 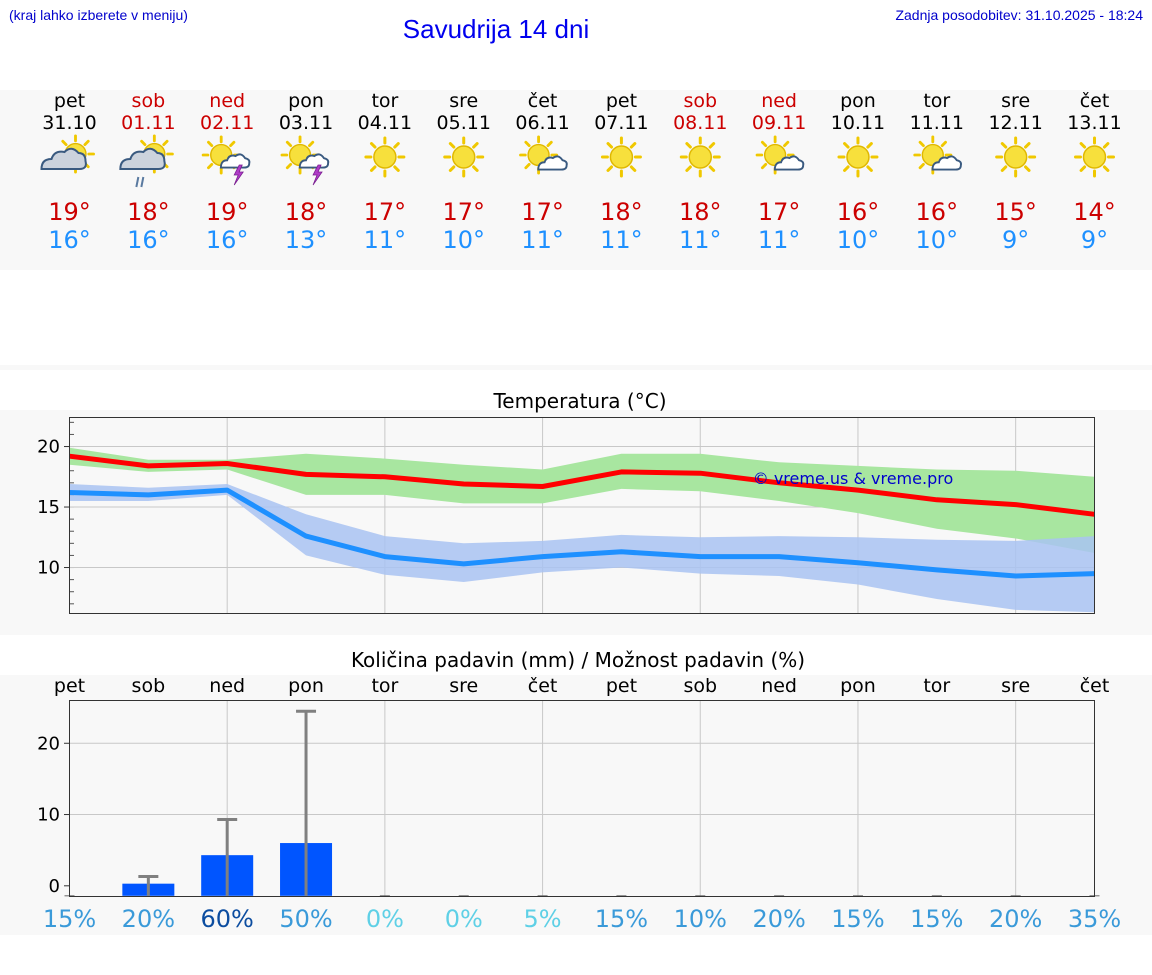 What do you see at coordinates (146, 161) in the screenshot?
I see `sun-rain-icon` at bounding box center [146, 161].